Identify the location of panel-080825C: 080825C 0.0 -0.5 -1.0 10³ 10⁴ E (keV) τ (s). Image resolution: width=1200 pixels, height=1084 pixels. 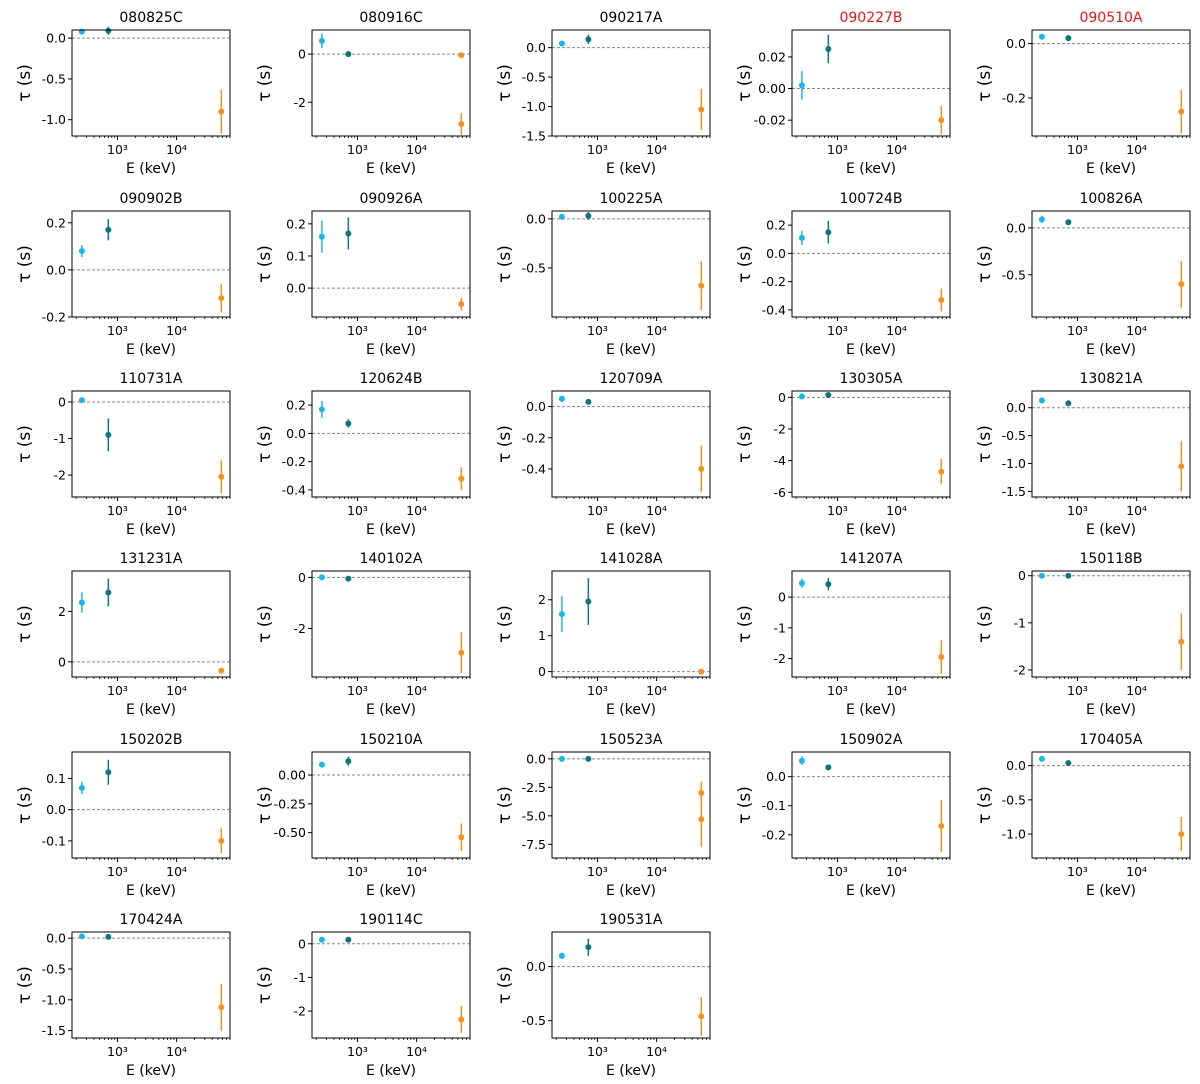
(123, 93).